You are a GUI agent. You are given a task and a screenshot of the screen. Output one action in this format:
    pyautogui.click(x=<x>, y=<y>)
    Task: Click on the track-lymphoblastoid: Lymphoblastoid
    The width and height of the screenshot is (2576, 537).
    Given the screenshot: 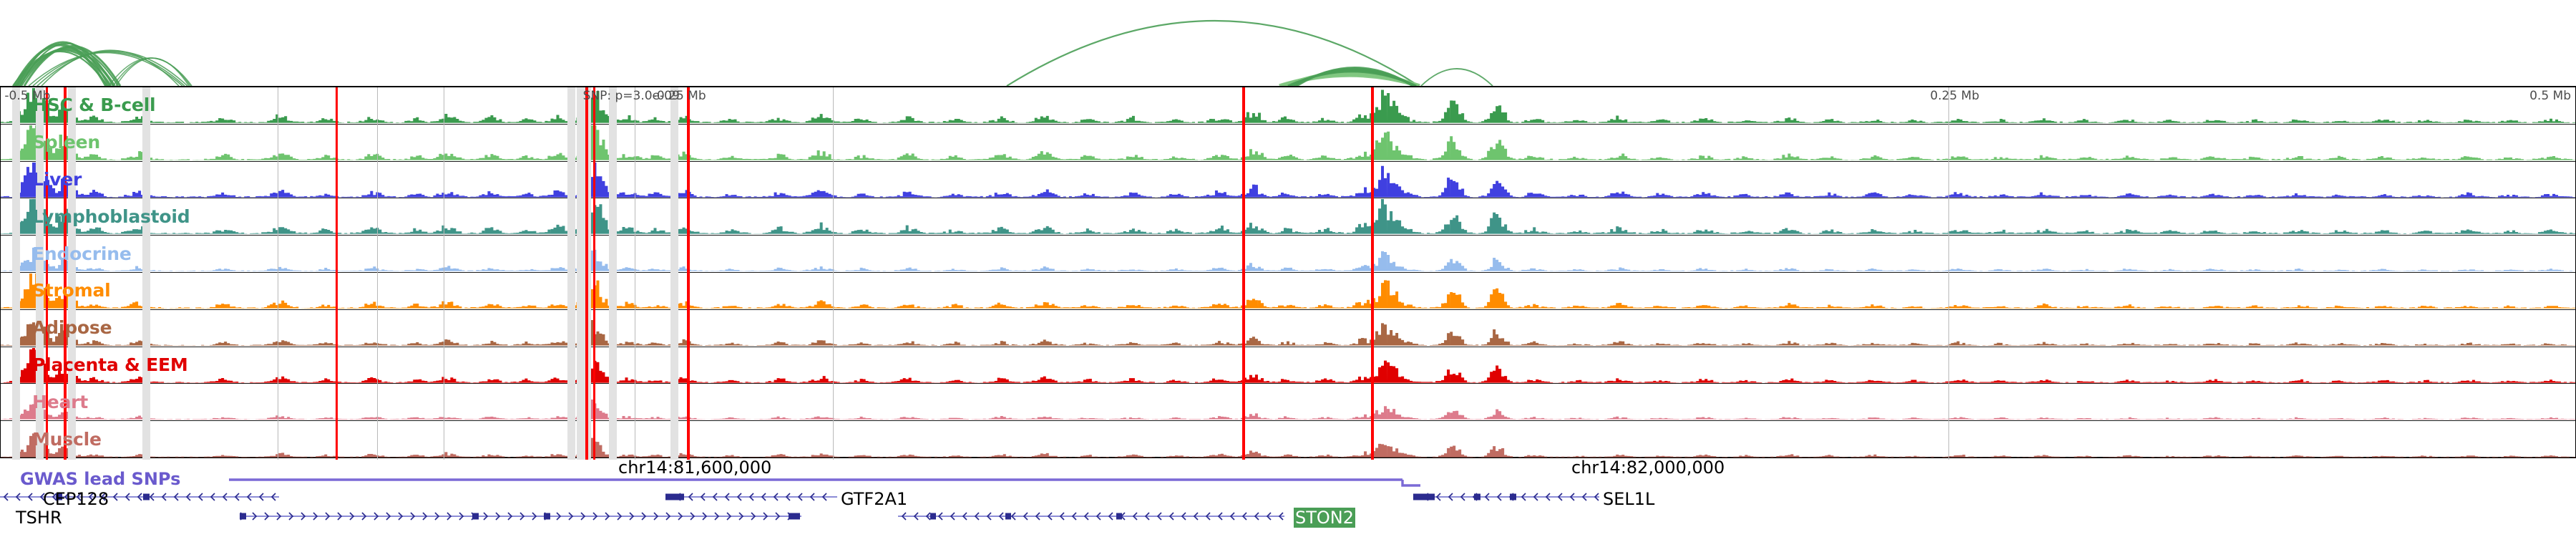 What is the action you would take?
    pyautogui.click(x=1288, y=217)
    